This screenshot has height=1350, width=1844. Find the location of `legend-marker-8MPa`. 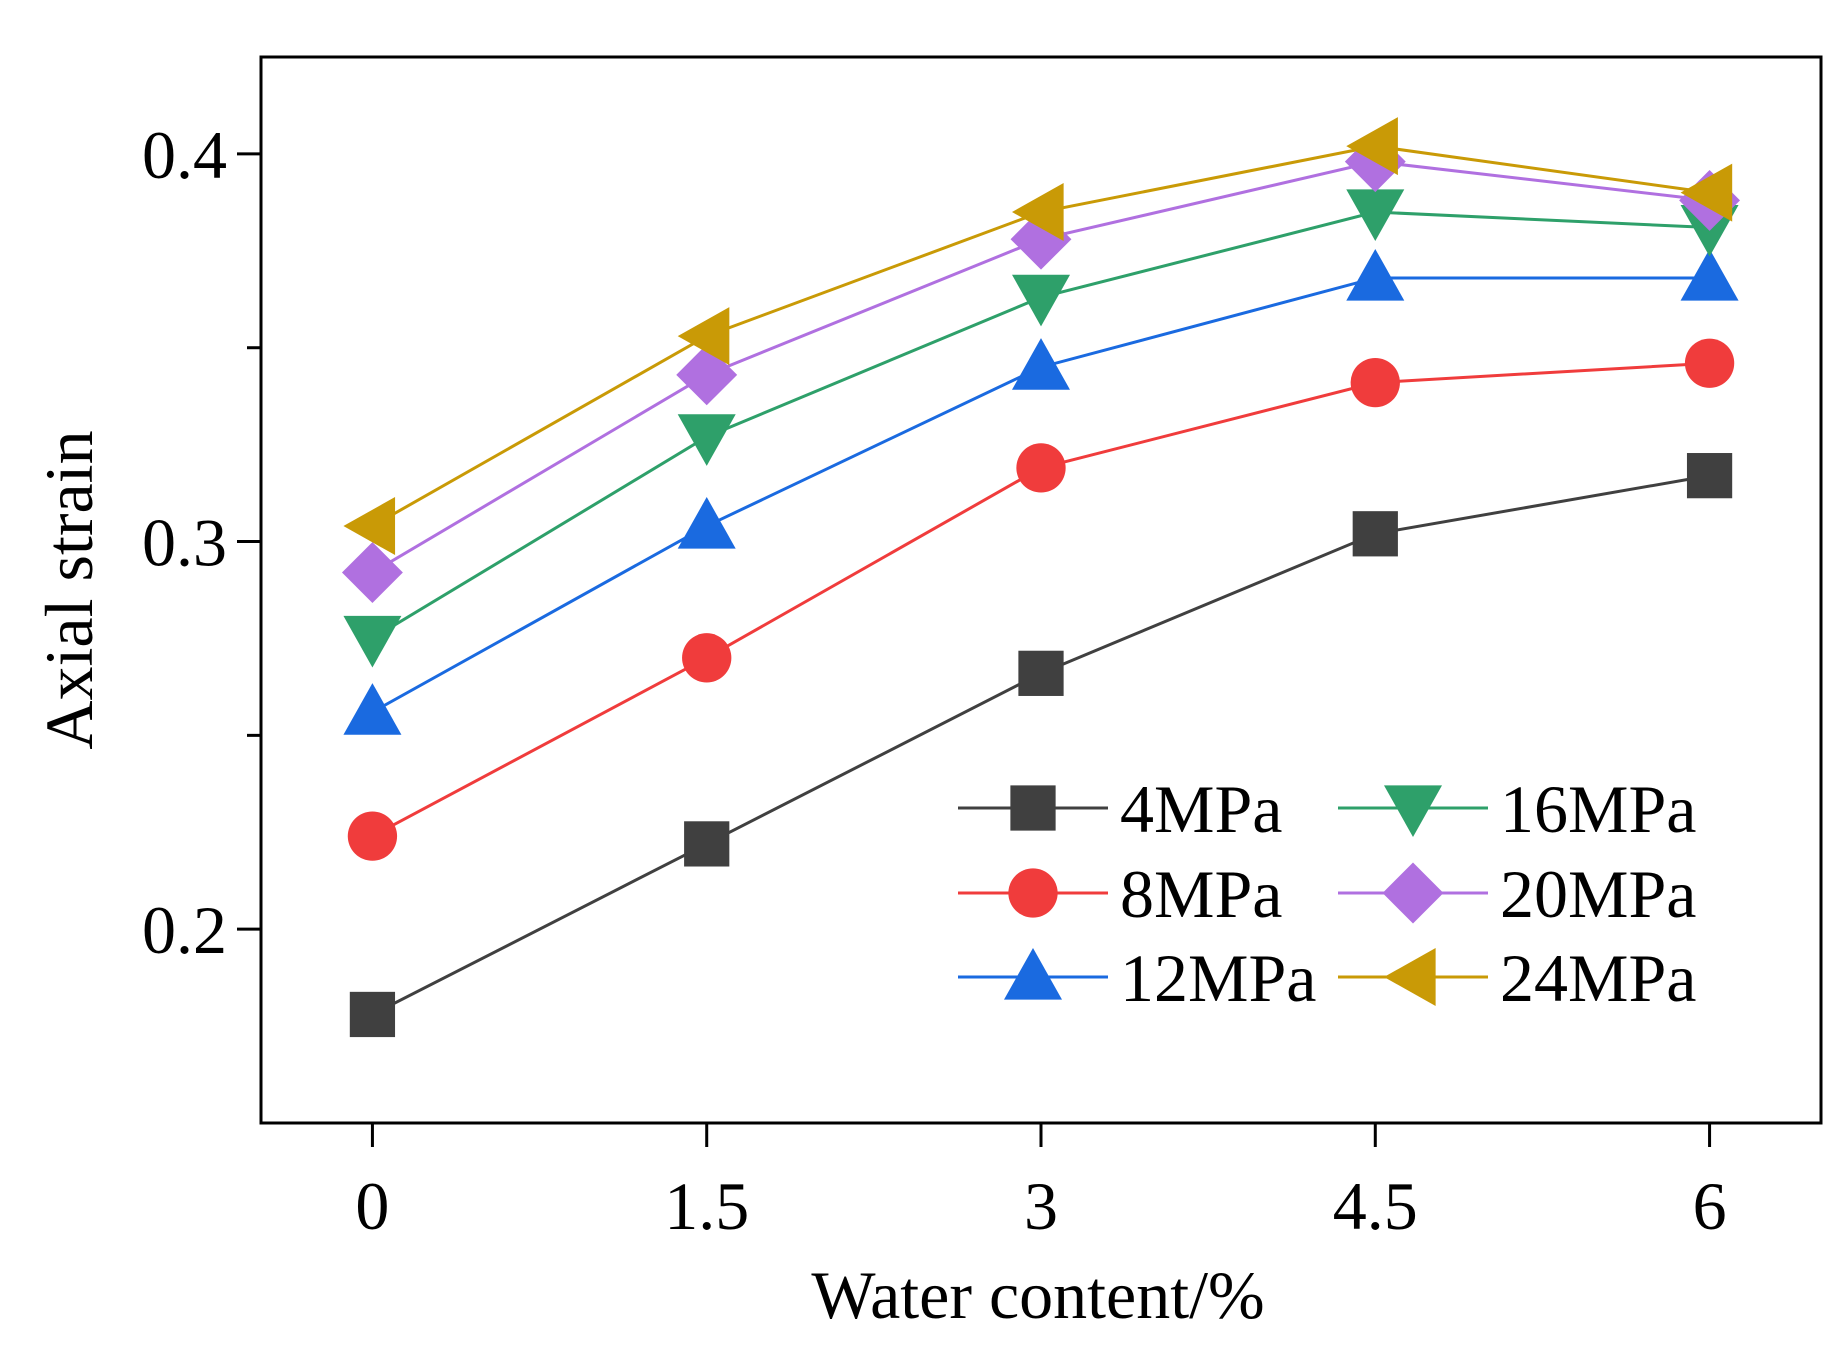

legend-marker-8MPa is located at coordinates (1033, 893).